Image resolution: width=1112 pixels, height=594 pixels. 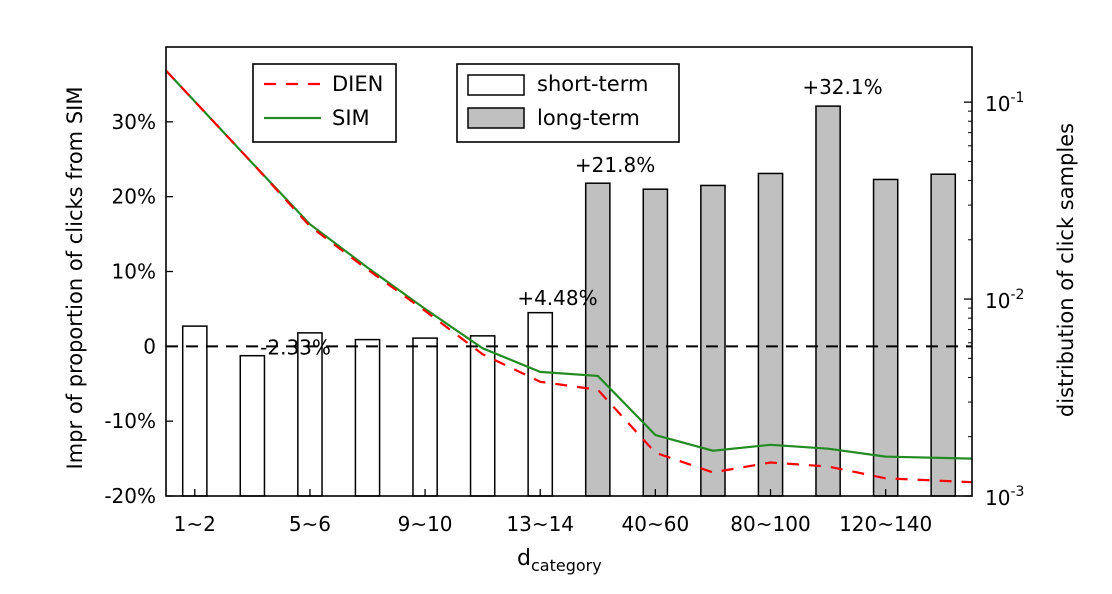 What do you see at coordinates (770, 524) in the screenshot?
I see `x-tick-label-5: 80~100` at bounding box center [770, 524].